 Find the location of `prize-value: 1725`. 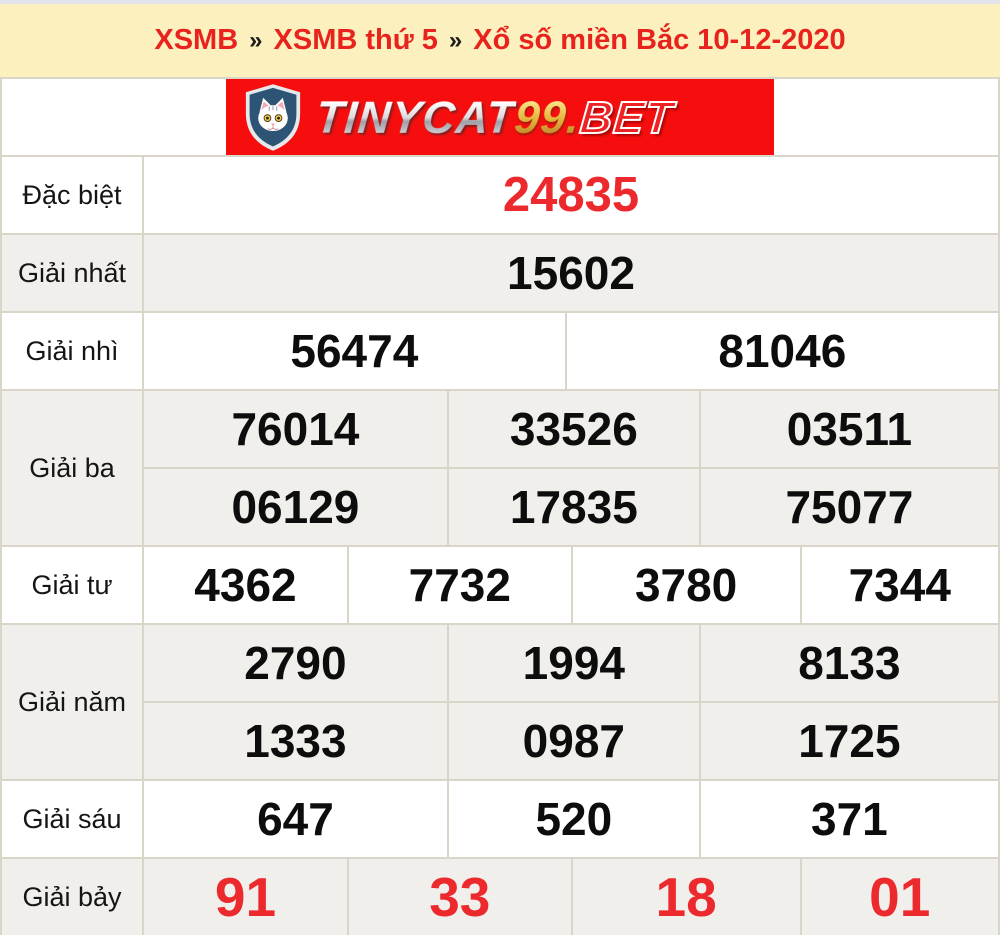

prize-value: 1725 is located at coordinates (849, 741).